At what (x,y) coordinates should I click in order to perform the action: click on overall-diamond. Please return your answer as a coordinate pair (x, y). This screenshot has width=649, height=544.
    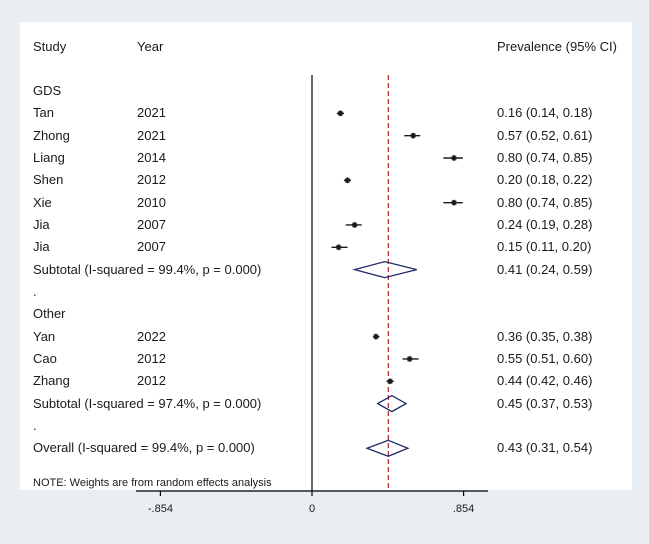
    Looking at the image, I should click on (387, 448).